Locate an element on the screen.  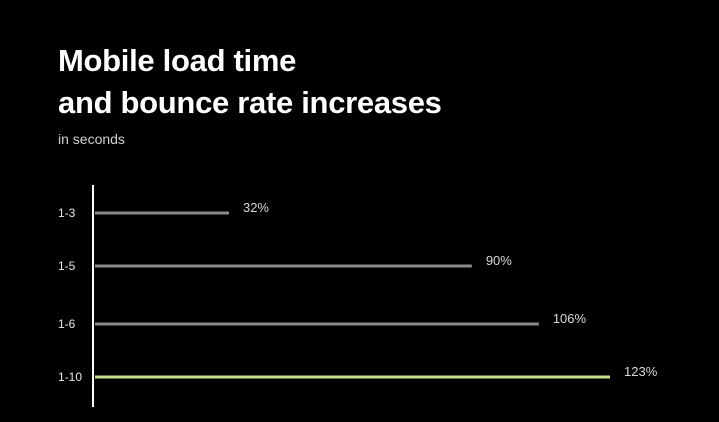
value-label: 32% is located at coordinates (256, 207).